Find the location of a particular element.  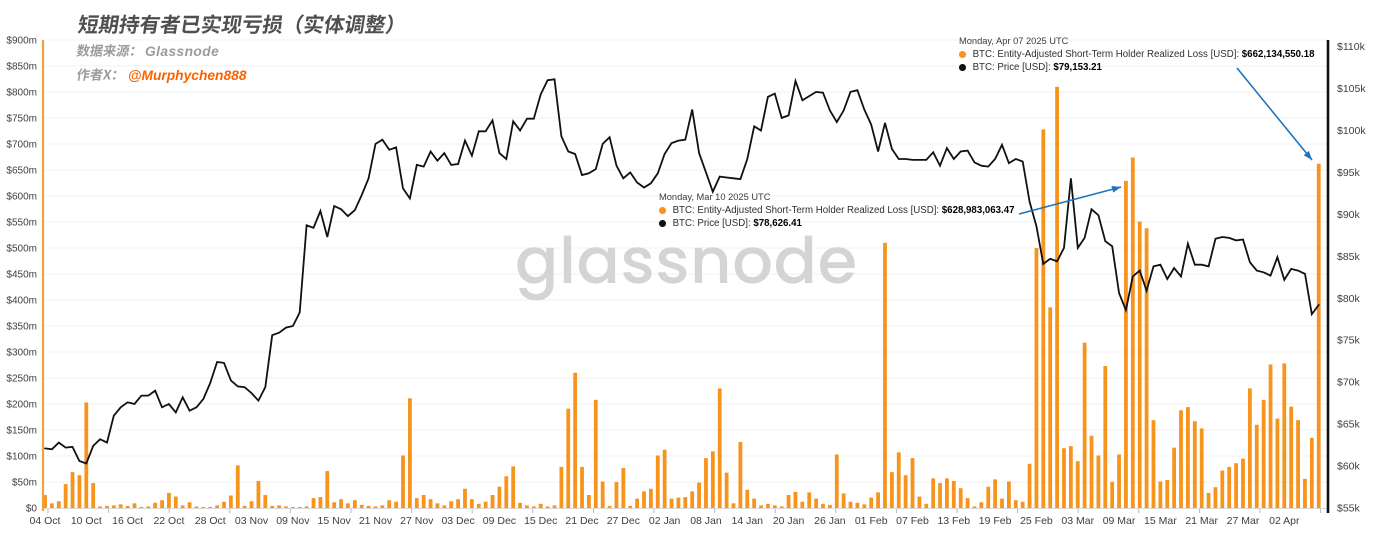

svg-text: $50m is located at coordinates (24, 483).